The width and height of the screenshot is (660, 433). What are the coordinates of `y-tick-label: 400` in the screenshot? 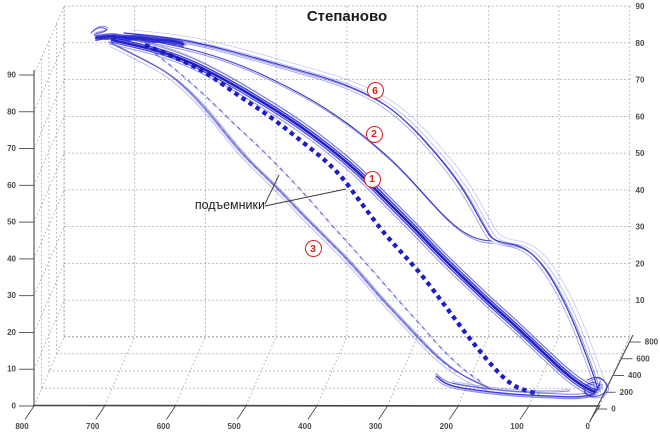 It's located at (635, 375).